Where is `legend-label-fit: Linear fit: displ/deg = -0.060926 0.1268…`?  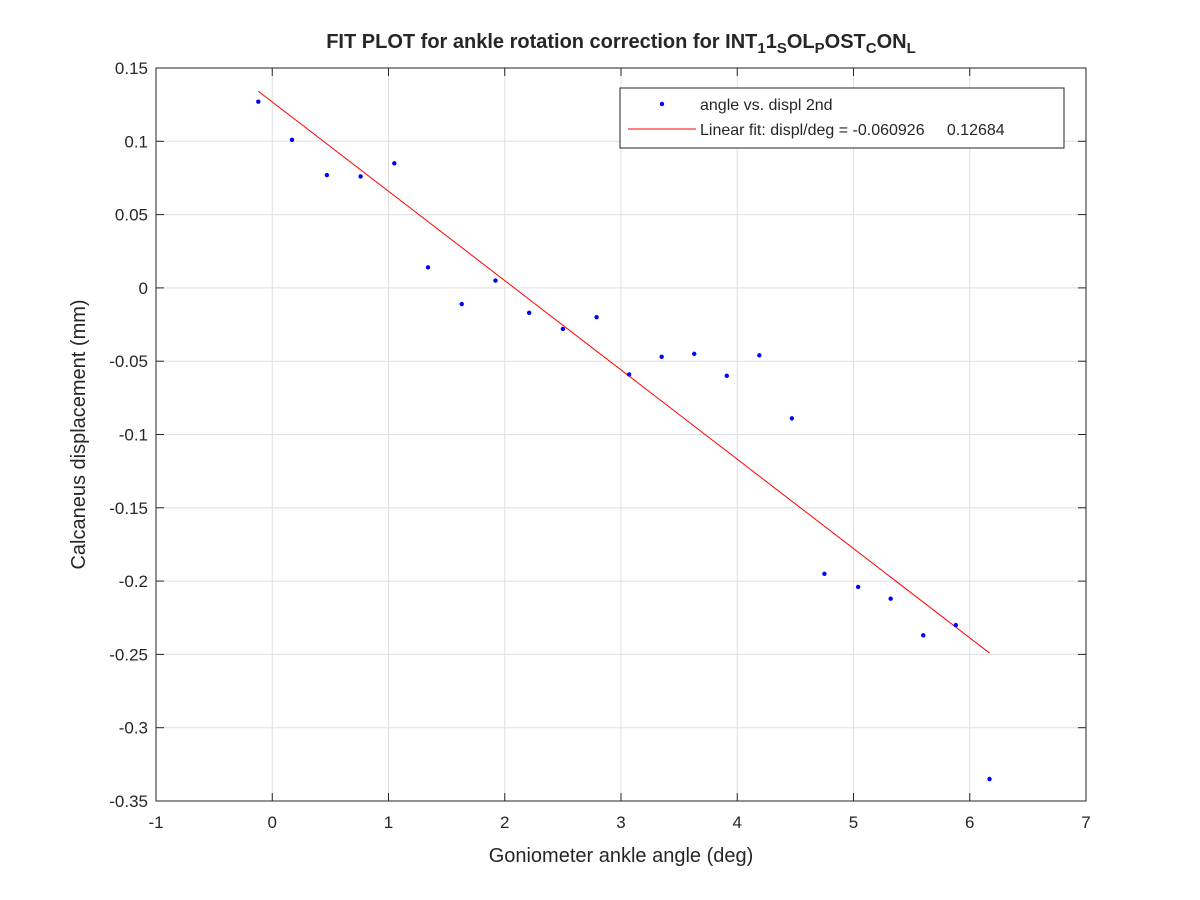 legend-label-fit: Linear fit: displ/deg = -0.060926 0.1268… is located at coordinates (852, 130).